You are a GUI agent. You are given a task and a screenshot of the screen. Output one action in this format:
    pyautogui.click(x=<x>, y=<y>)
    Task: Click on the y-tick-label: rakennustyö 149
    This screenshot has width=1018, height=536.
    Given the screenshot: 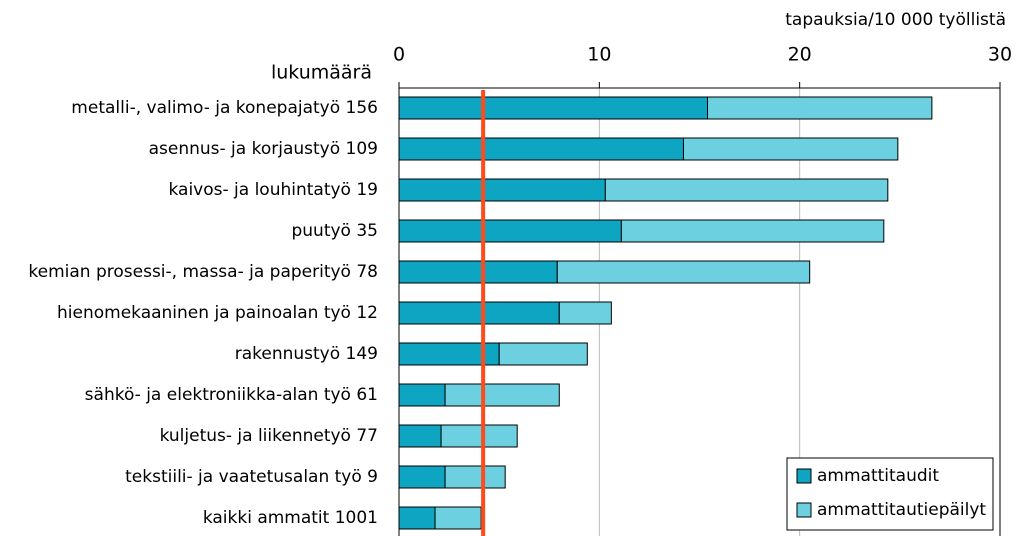 What is the action you would take?
    pyautogui.click(x=306, y=354)
    